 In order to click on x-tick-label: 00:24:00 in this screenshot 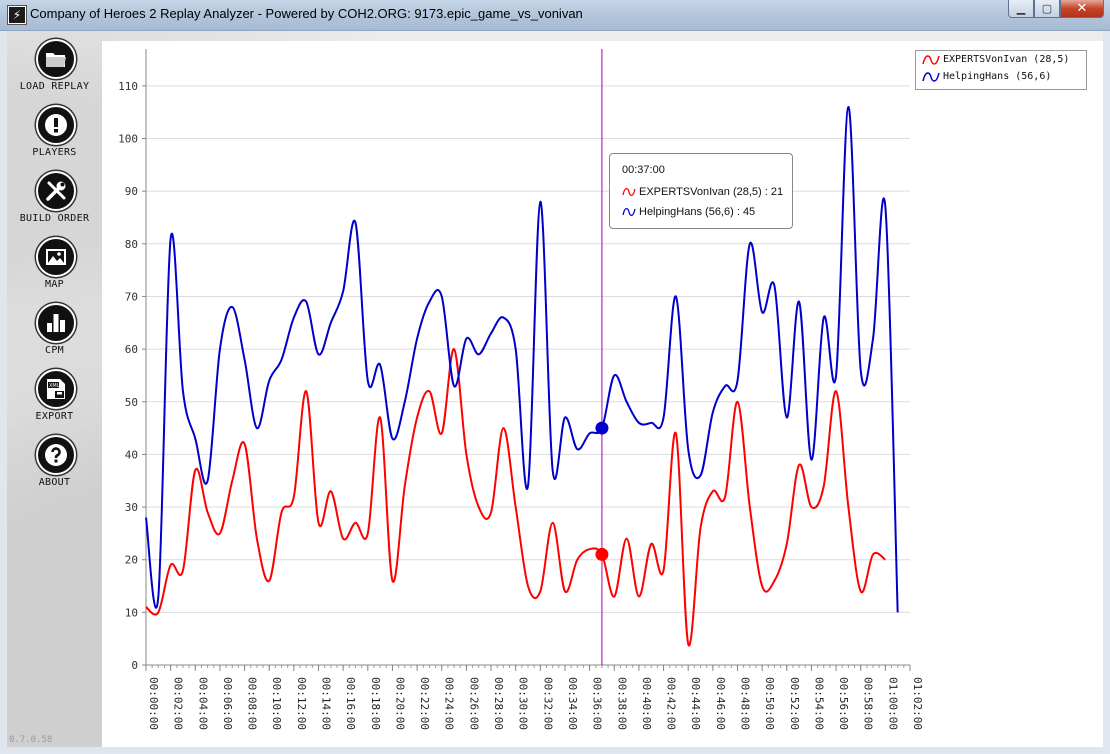, I will do `click(449, 703)`.